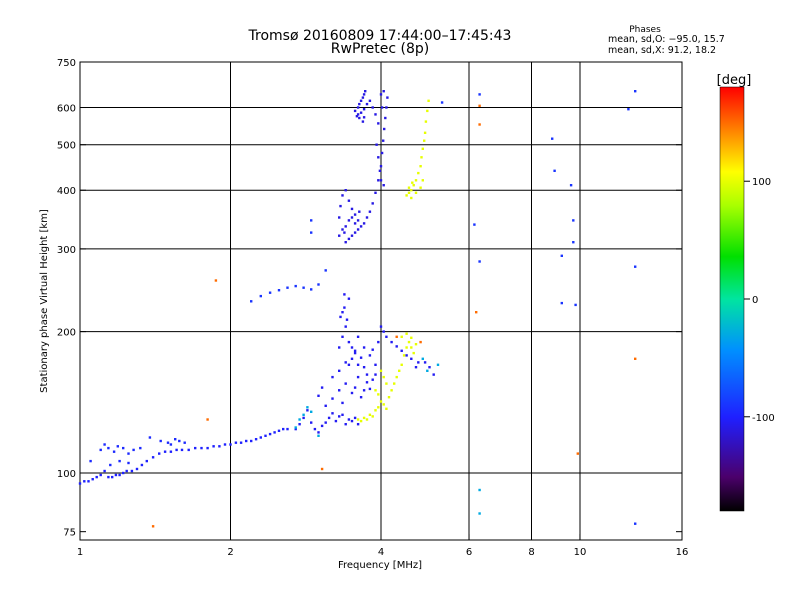 The image size is (800, 600). Describe the element at coordinates (230, 552) in the screenshot. I see `x-tick-label: 2` at that location.